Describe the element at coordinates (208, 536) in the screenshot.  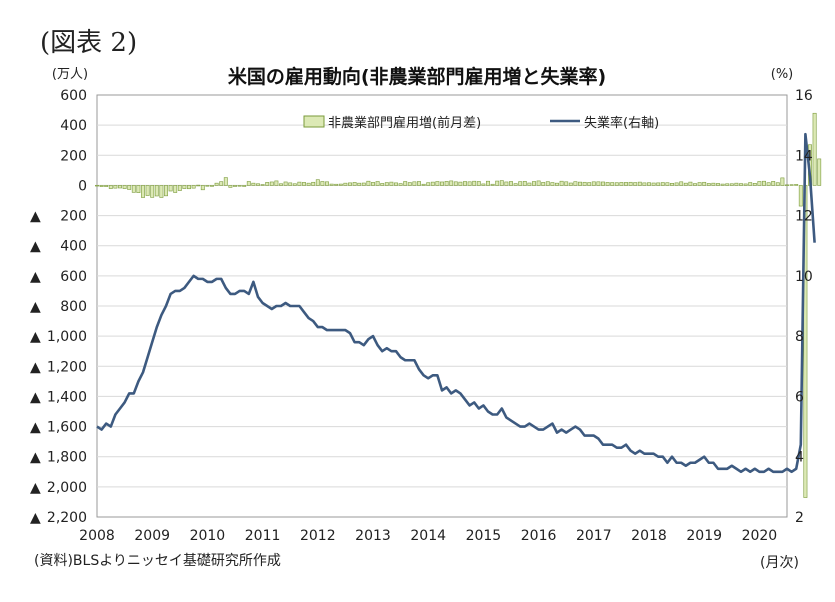
I see `x-tick-label: 2010` at that location.